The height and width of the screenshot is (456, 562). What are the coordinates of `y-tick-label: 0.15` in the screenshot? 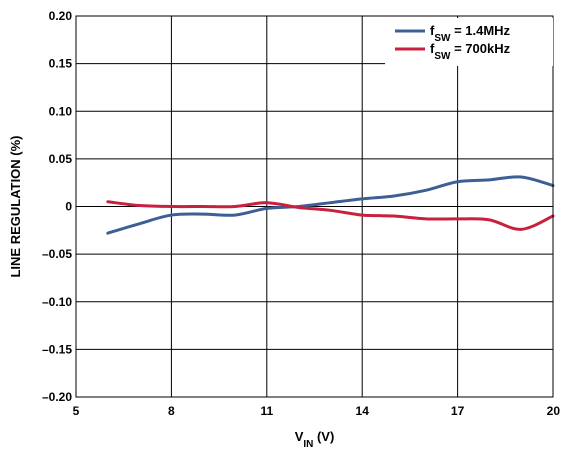 It's located at (61, 64).